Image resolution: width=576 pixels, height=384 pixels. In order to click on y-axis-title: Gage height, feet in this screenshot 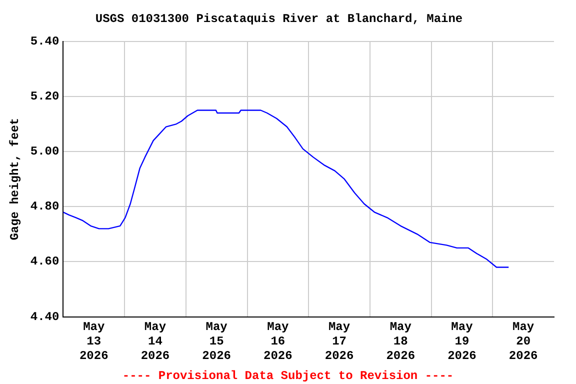, I will do `click(15, 179)`.